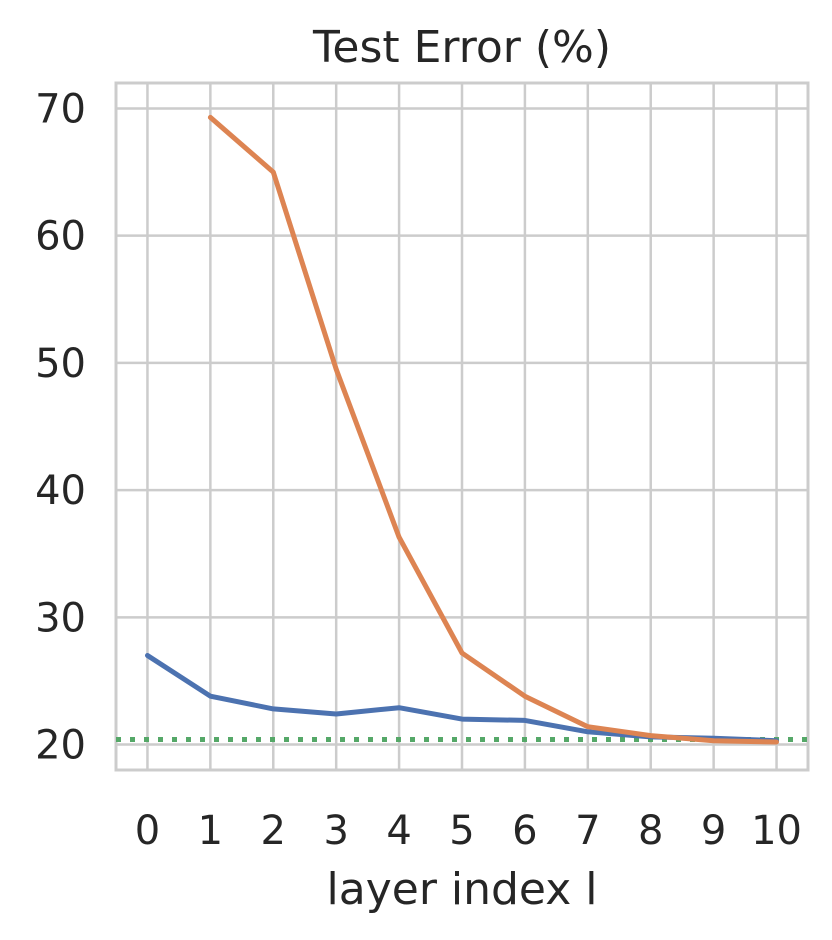  Describe the element at coordinates (60, 491) in the screenshot. I see `y-tick-label: 40` at that location.